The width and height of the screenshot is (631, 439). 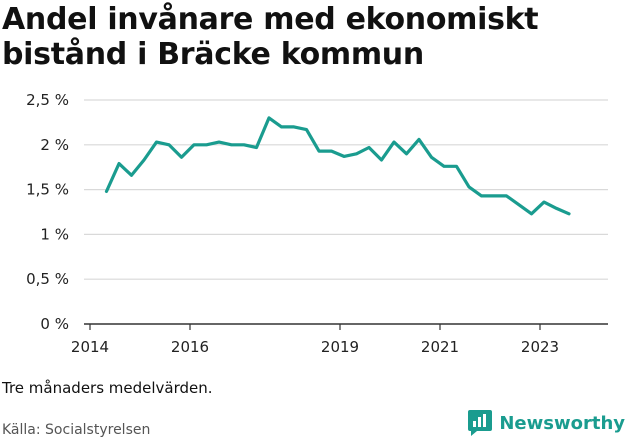 I want to click on brand-logo: Newsworthy, so click(x=546, y=423).